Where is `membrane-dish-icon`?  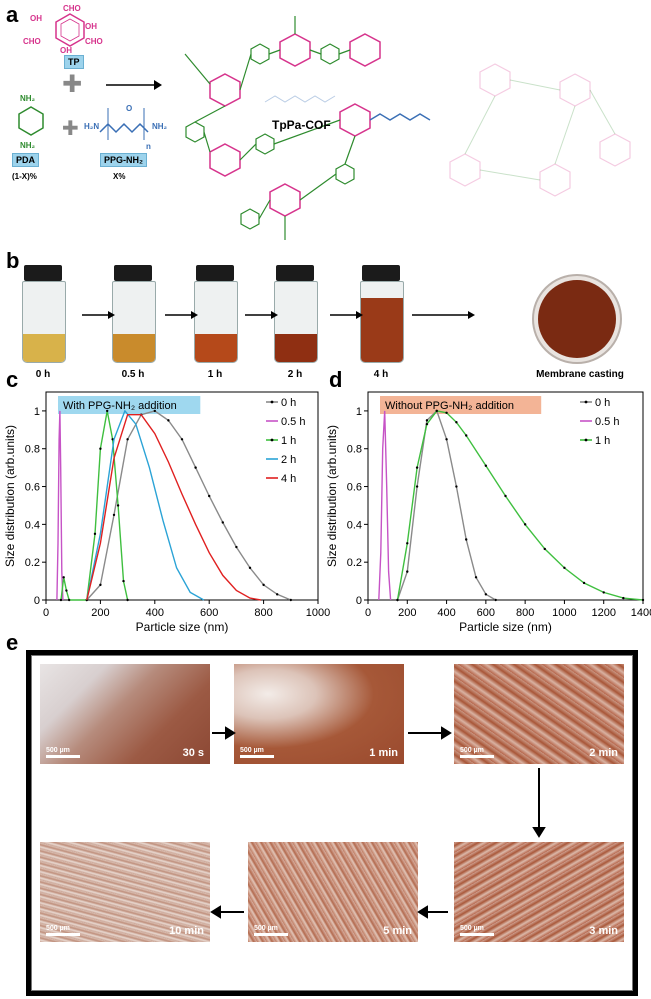
membrane-dish-icon is located at coordinates (577, 319).